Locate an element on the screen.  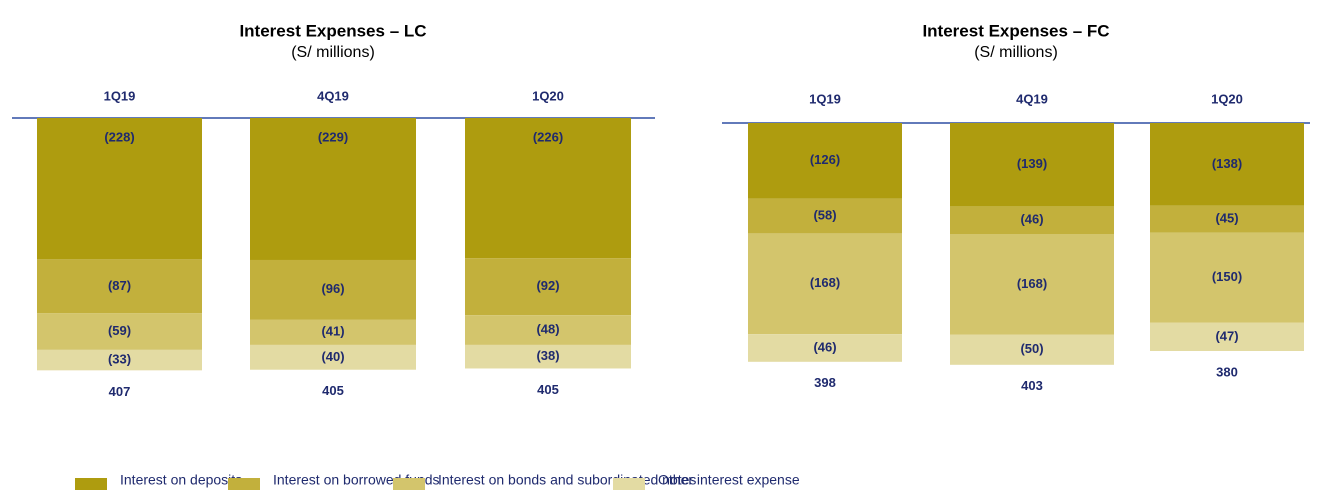
total-label: 407 is located at coordinates (120, 391).